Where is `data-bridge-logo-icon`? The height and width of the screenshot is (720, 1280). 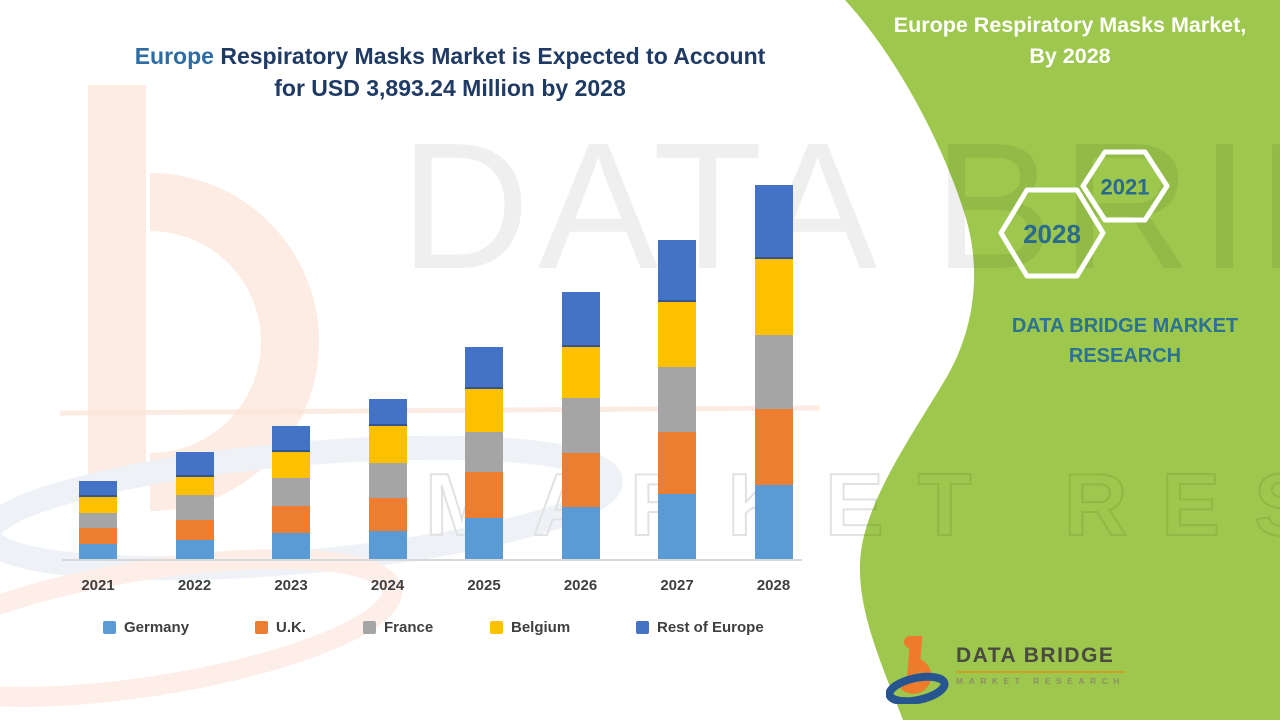
data-bridge-logo-icon is located at coordinates (917, 670).